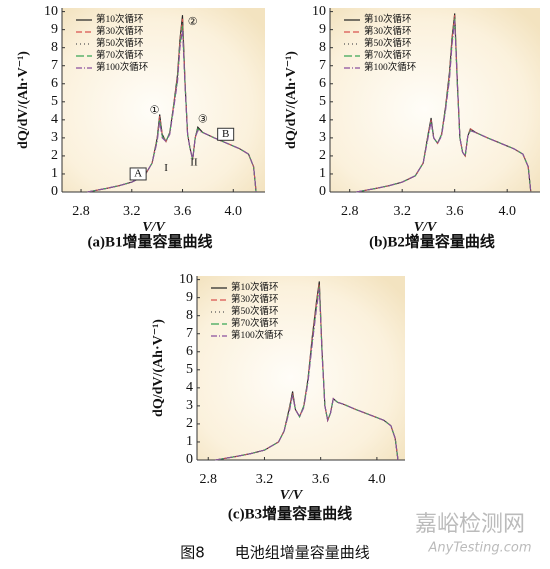 Image resolution: width=550 pixels, height=569 pixels. I want to click on subplot-caption: (a)B1增量容量曲线, so click(150, 241).